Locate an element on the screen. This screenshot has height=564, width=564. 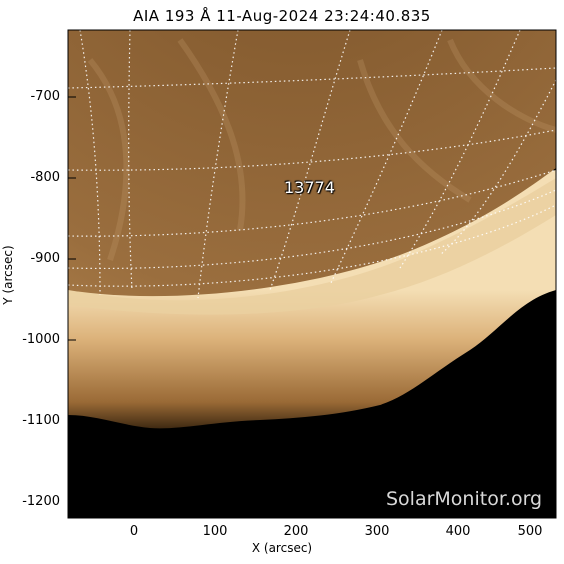
y-tick-label: -800 is located at coordinates (45, 177).